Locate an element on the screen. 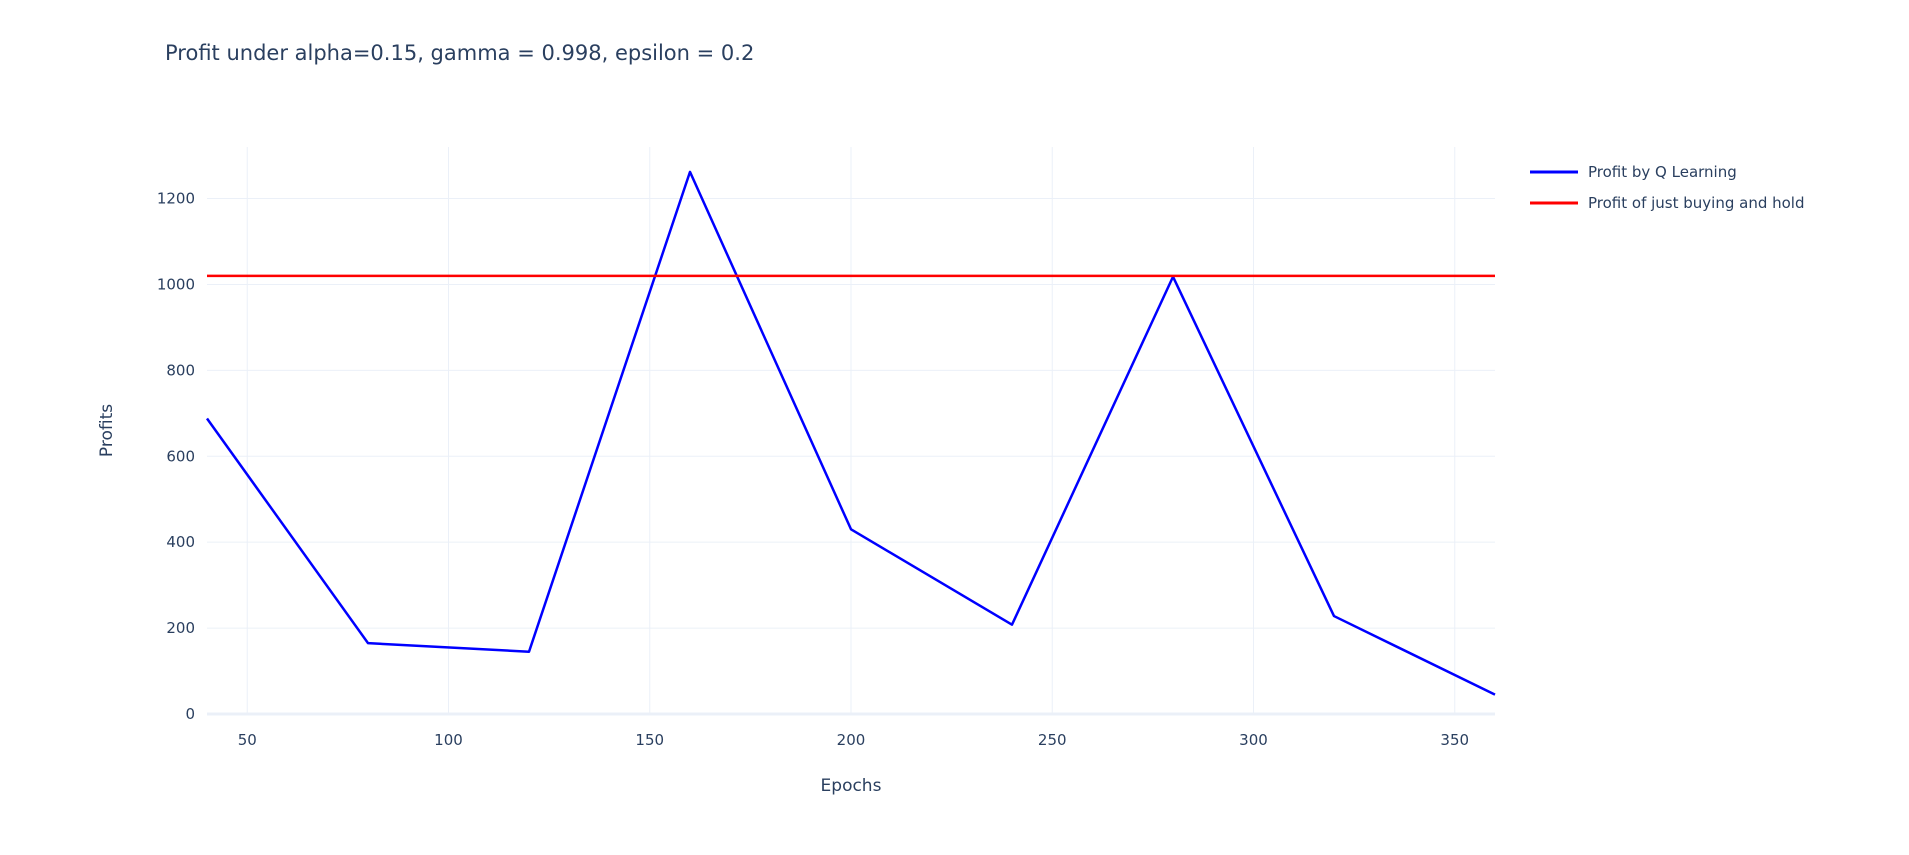 The height and width of the screenshot is (855, 1909). x-tick-label: 300 is located at coordinates (1253, 740).